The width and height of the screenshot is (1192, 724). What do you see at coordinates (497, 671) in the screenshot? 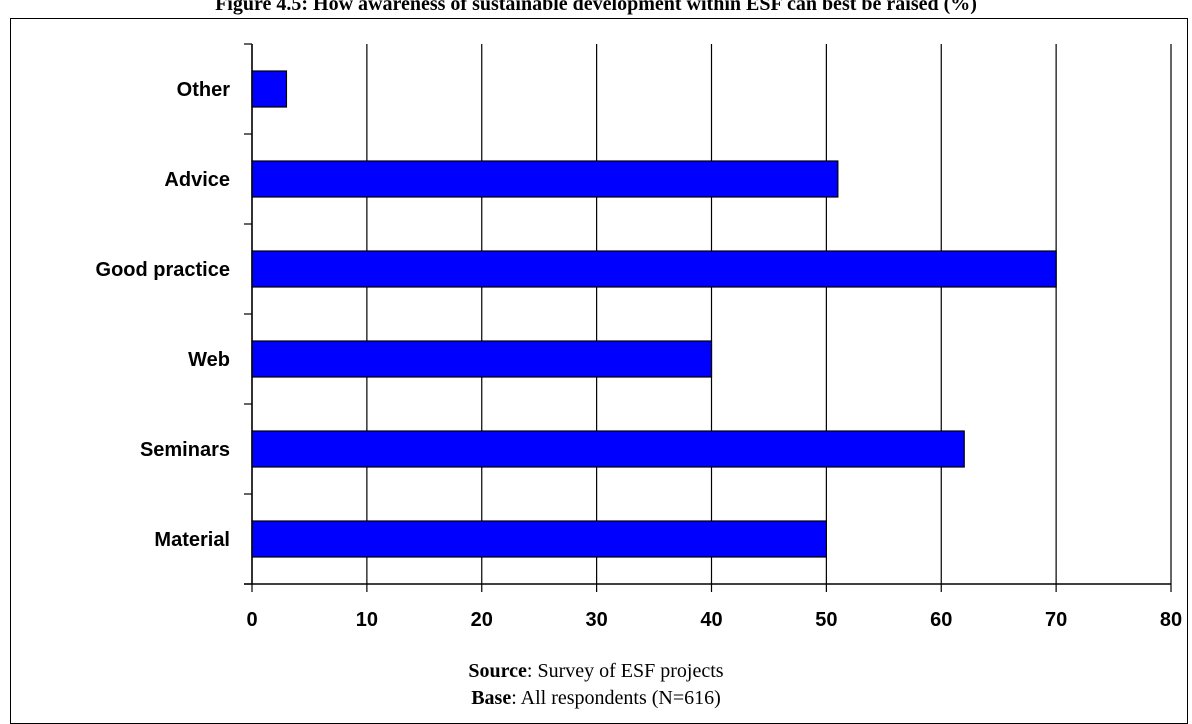
I see `source-label: Source` at bounding box center [497, 671].